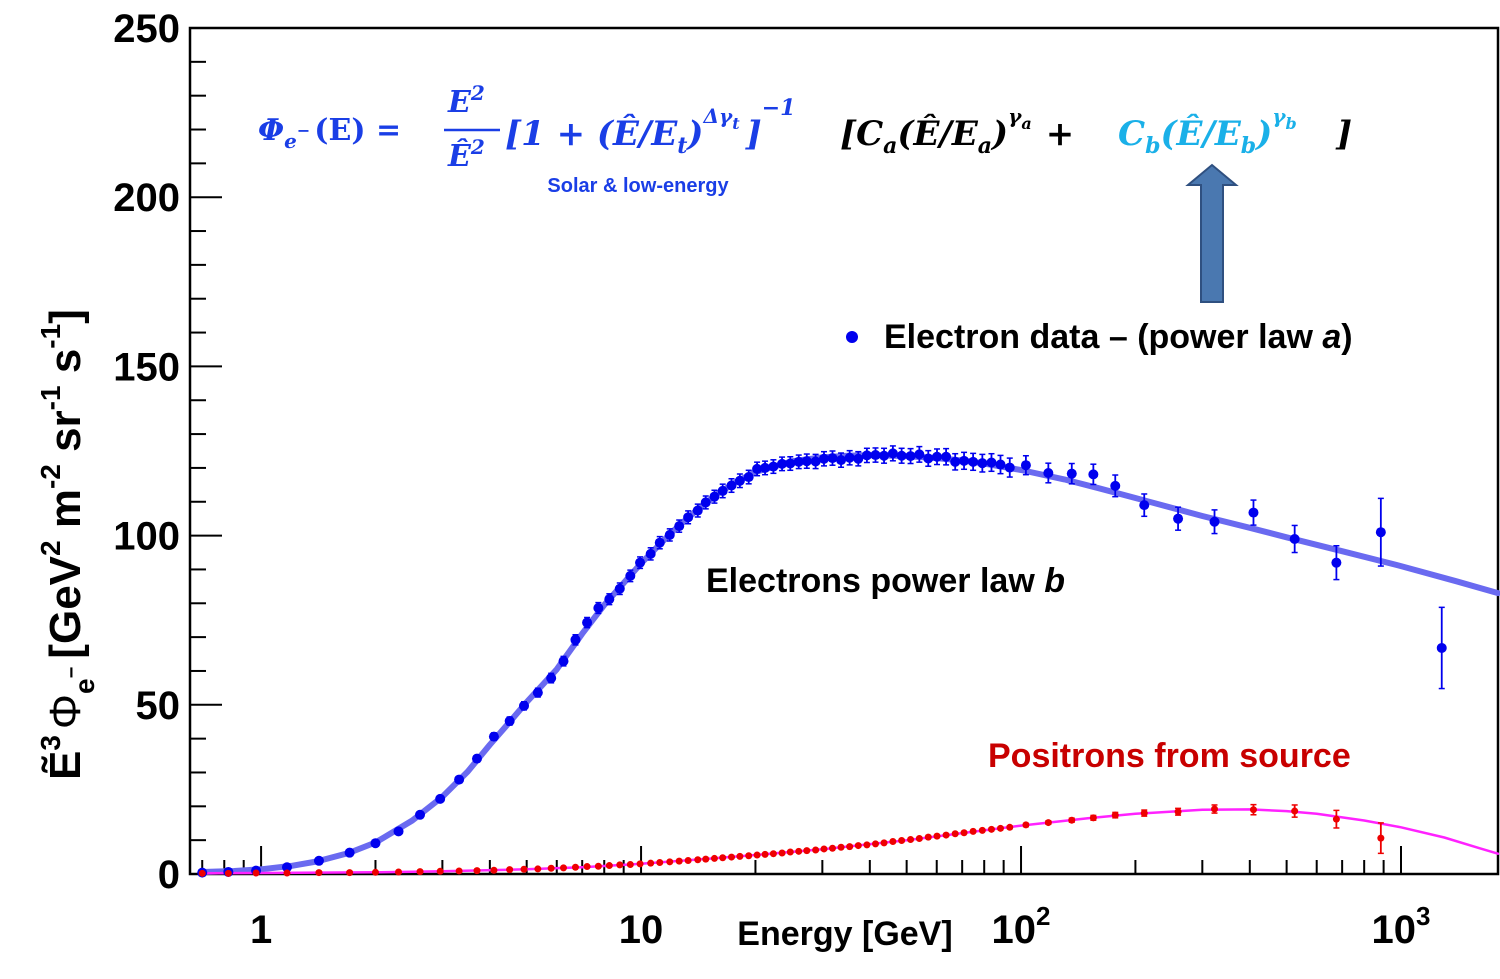  Describe the element at coordinates (65, 514) in the screenshot. I see `y-axis-unit-m: m` at that location.